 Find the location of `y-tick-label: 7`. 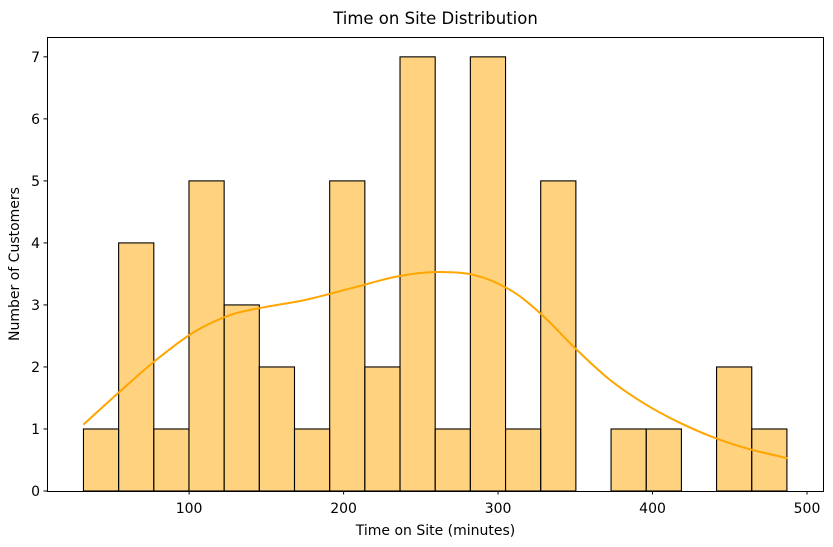

y-tick-label: 7 is located at coordinates (35, 58).